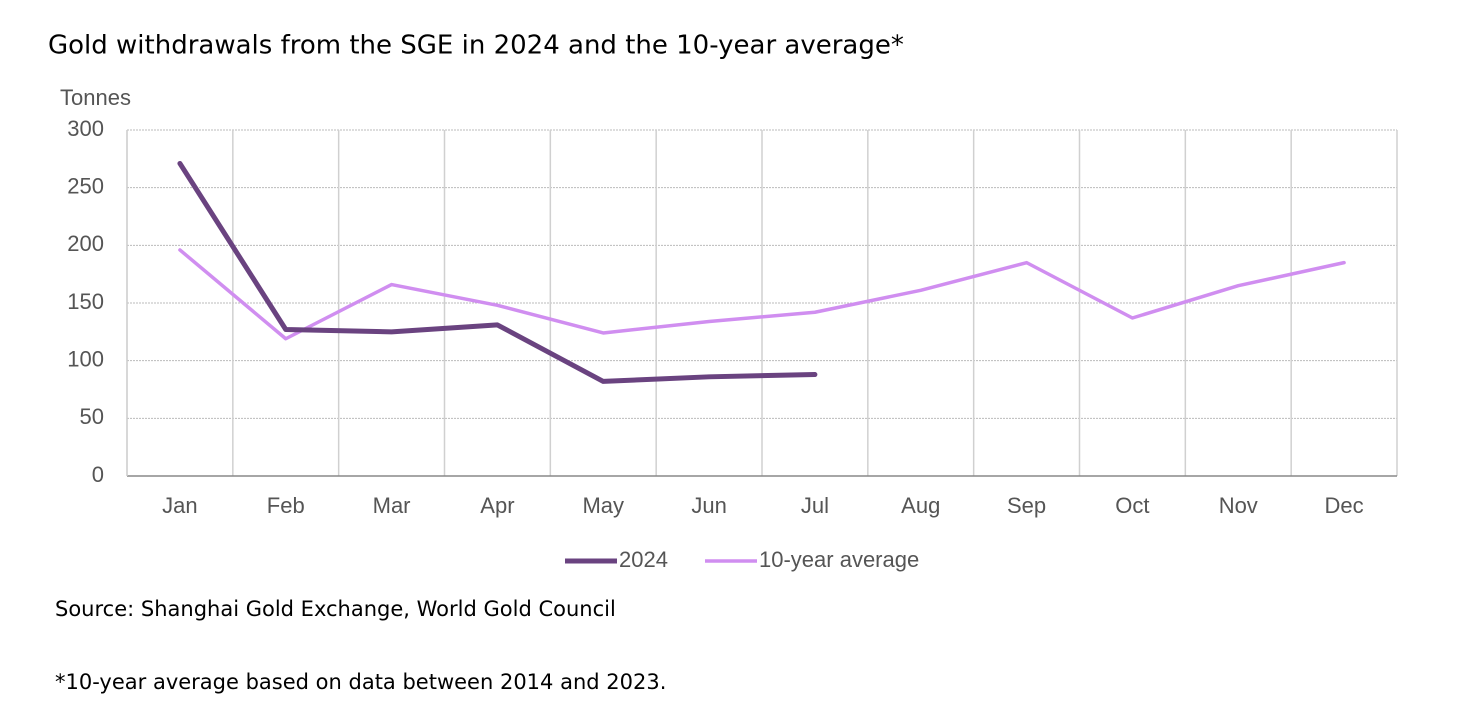 This screenshot has width=1472, height=712. What do you see at coordinates (708, 505) in the screenshot?
I see `x-tick-label: Jun` at bounding box center [708, 505].